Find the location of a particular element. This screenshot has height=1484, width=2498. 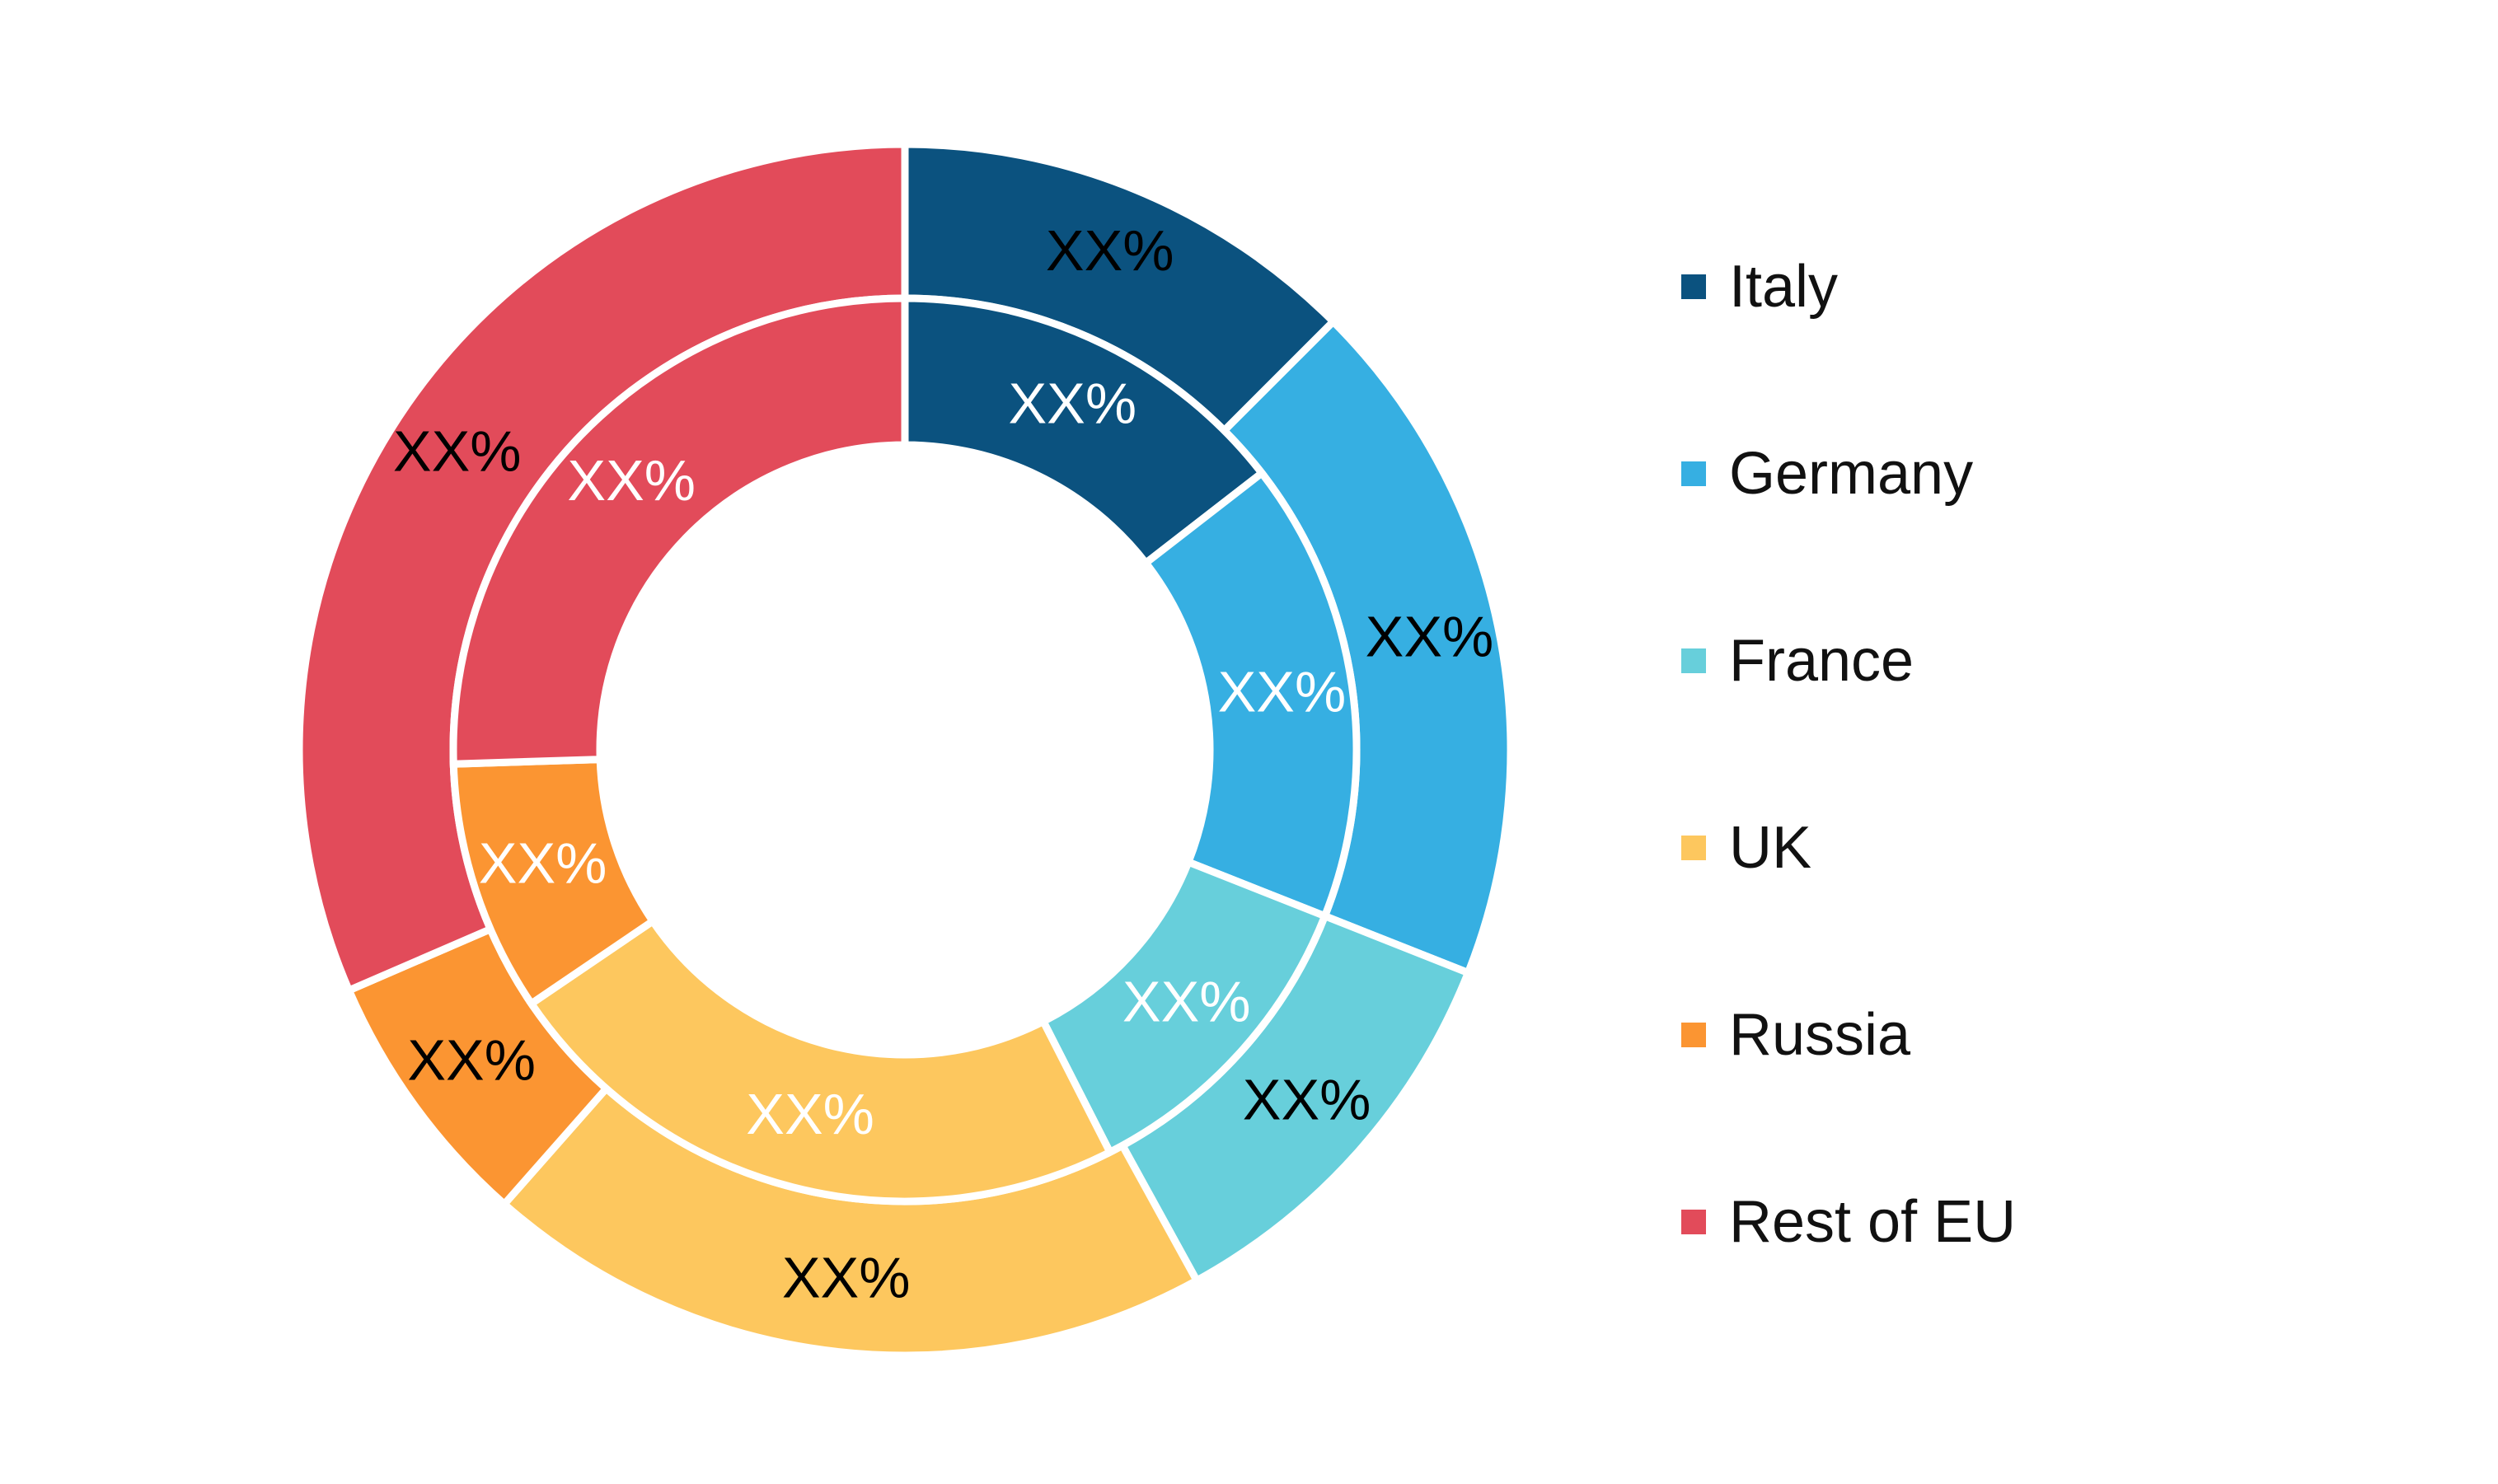

legend-swatch-germany is located at coordinates (1693, 474).